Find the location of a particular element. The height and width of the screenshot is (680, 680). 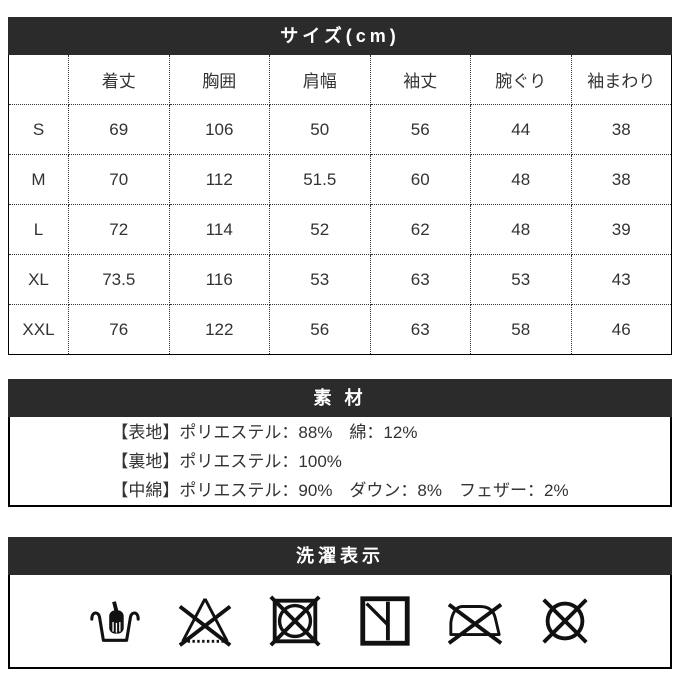

size-row-xl: XL 73.5 116 53 63 53 43 is located at coordinates (340, 279).